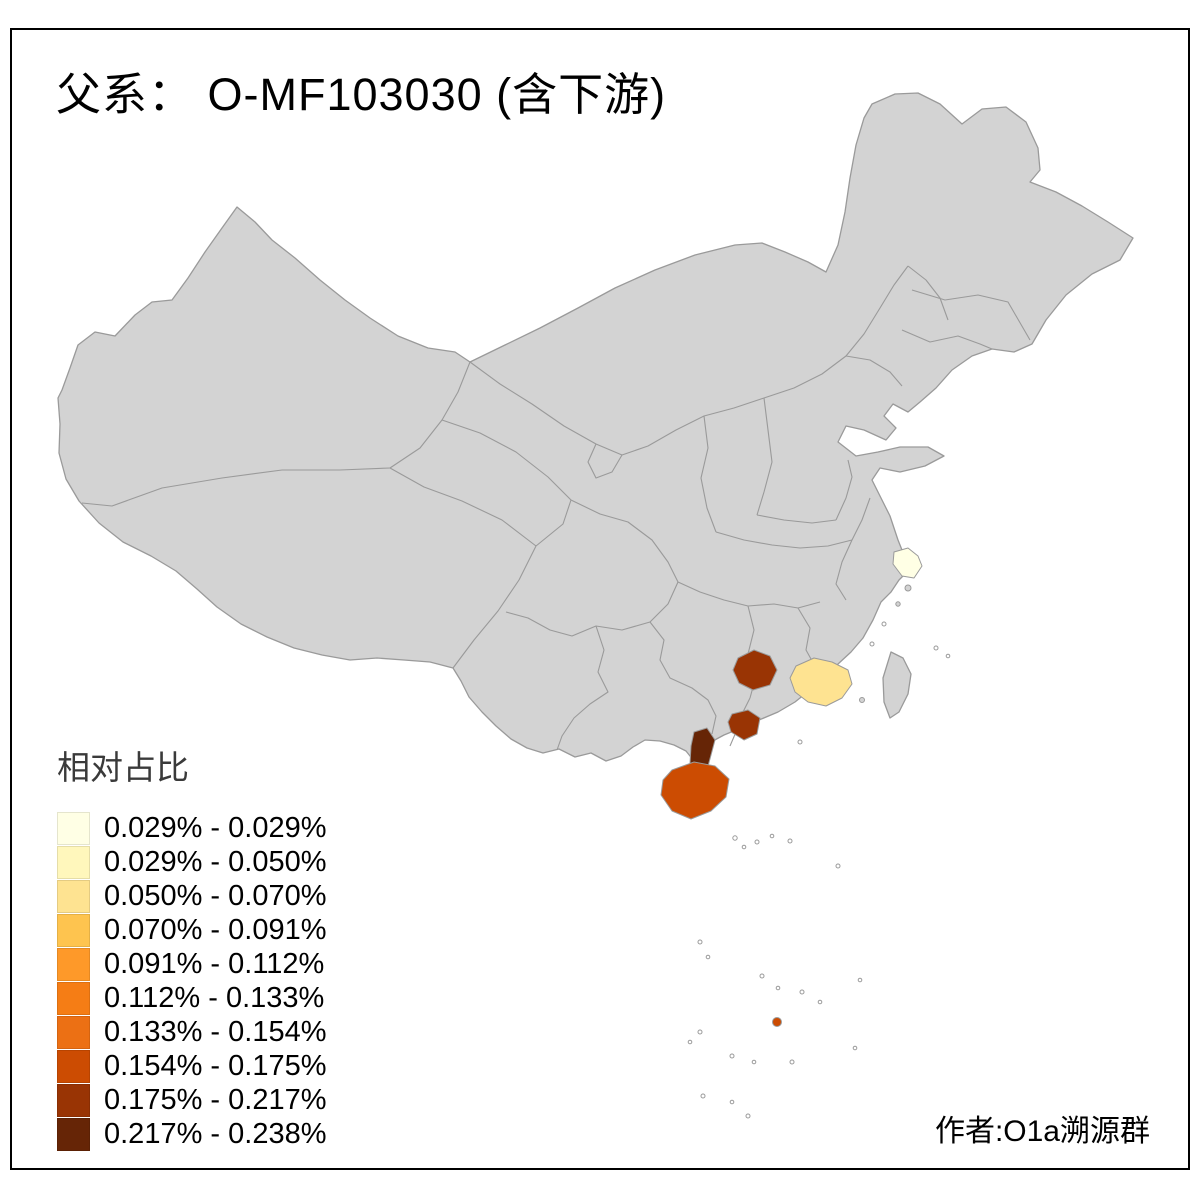  Describe the element at coordinates (791, 787) in the screenshot. I see `colored-regions` at that location.